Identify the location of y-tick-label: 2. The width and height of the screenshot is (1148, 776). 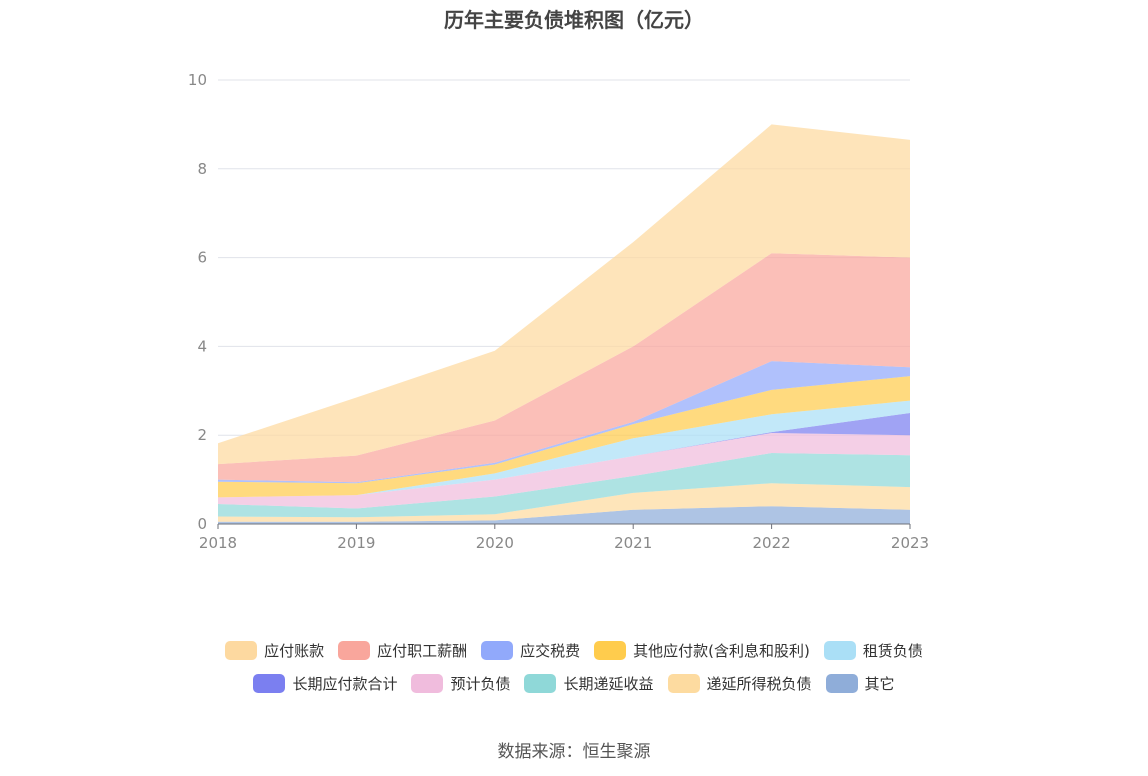
(202, 435).